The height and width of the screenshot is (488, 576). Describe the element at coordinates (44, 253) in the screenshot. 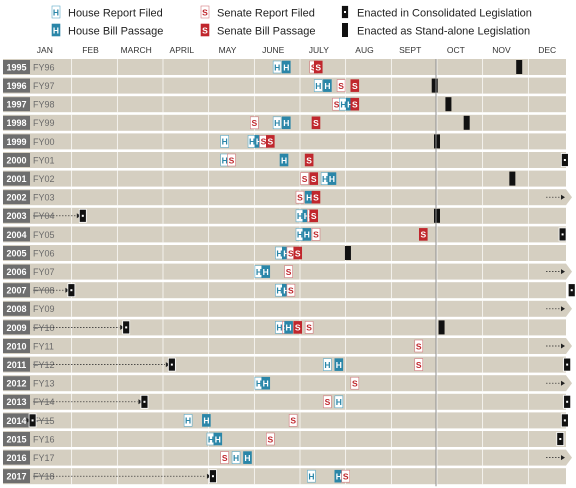

I see `fiscal-year-label: FY06` at that location.